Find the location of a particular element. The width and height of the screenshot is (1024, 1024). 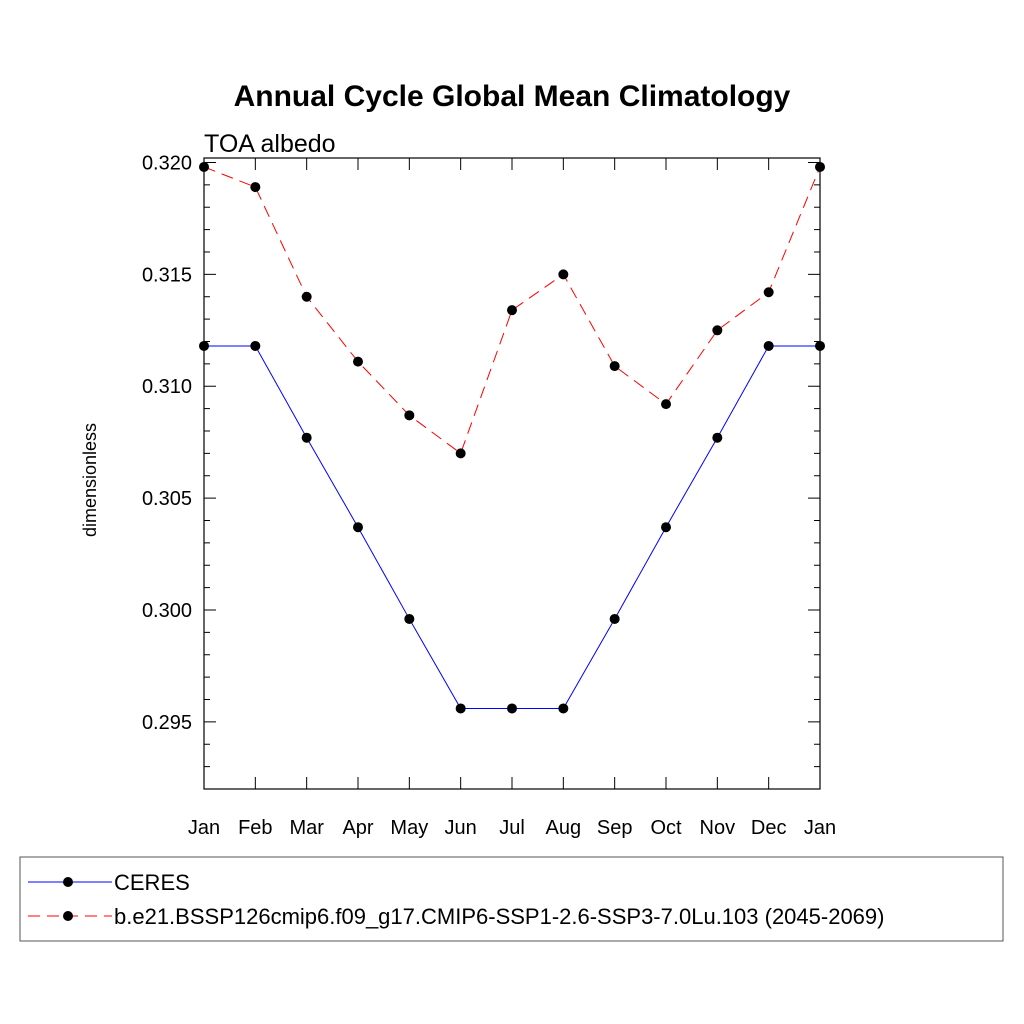

x-tick-labels: Jan Feb Mar Apr May Jun Jul Aug Sep Oct Nov Dec Jan is located at coordinates (512, 828).